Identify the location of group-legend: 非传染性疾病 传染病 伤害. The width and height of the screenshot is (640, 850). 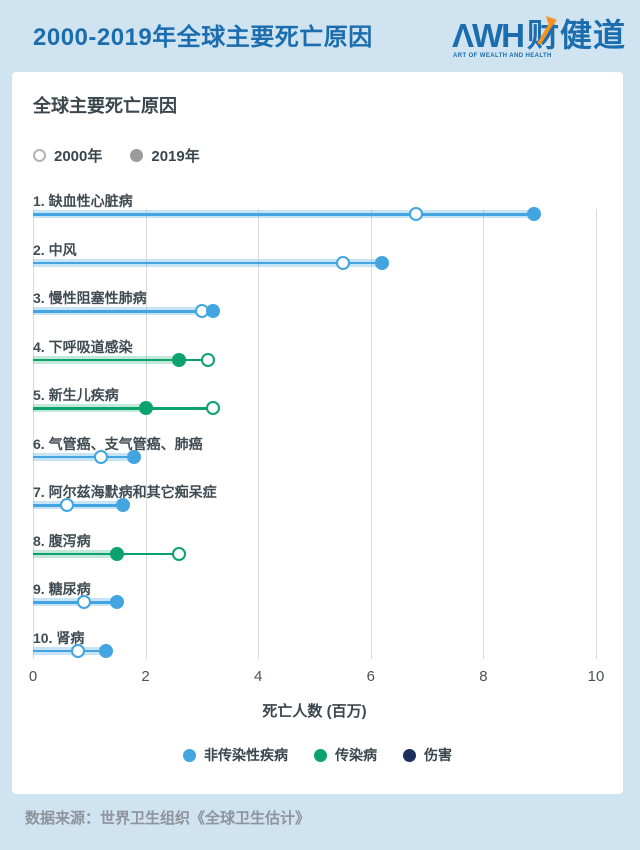
(317, 755).